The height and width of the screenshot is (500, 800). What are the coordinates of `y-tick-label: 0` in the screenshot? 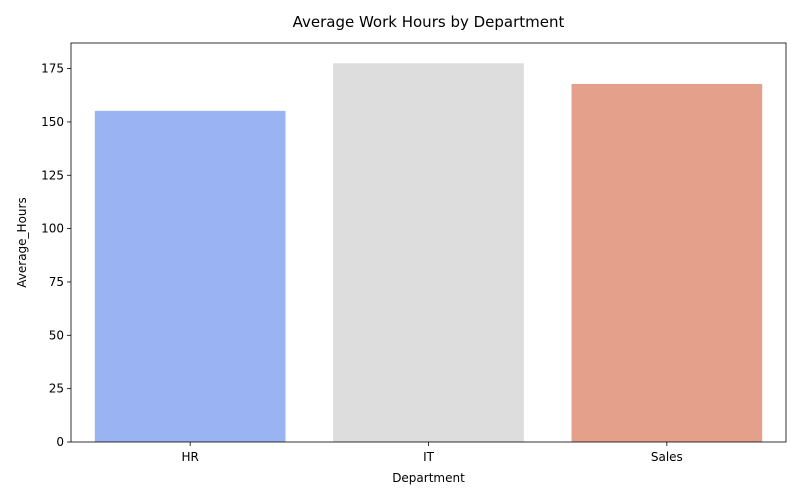 It's located at (60, 442).